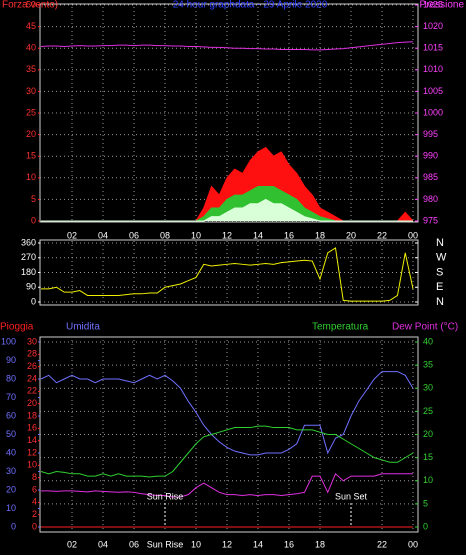 This screenshot has width=466, height=555. I want to click on y2-tick-label: 1020, so click(433, 26).